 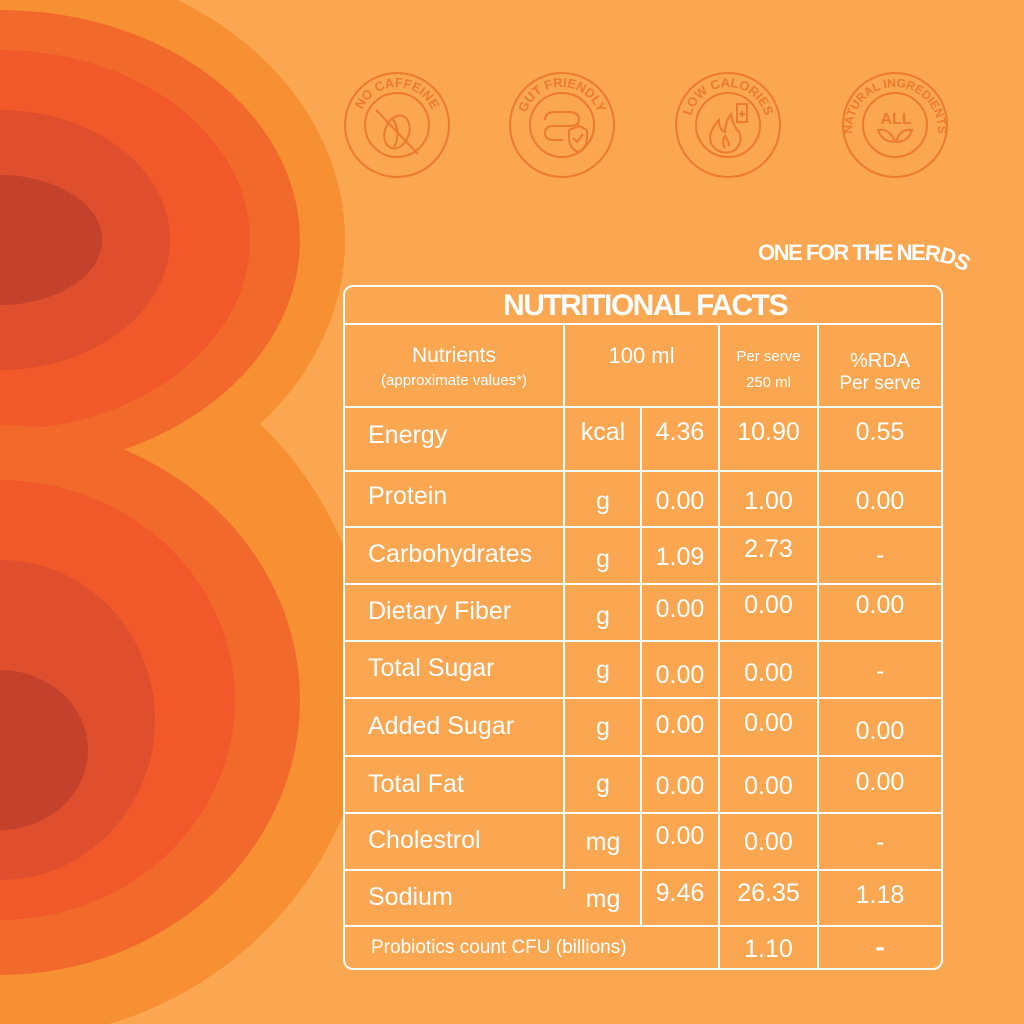 What do you see at coordinates (768, 549) in the screenshot?
I see `value-per-serve: 2.73` at bounding box center [768, 549].